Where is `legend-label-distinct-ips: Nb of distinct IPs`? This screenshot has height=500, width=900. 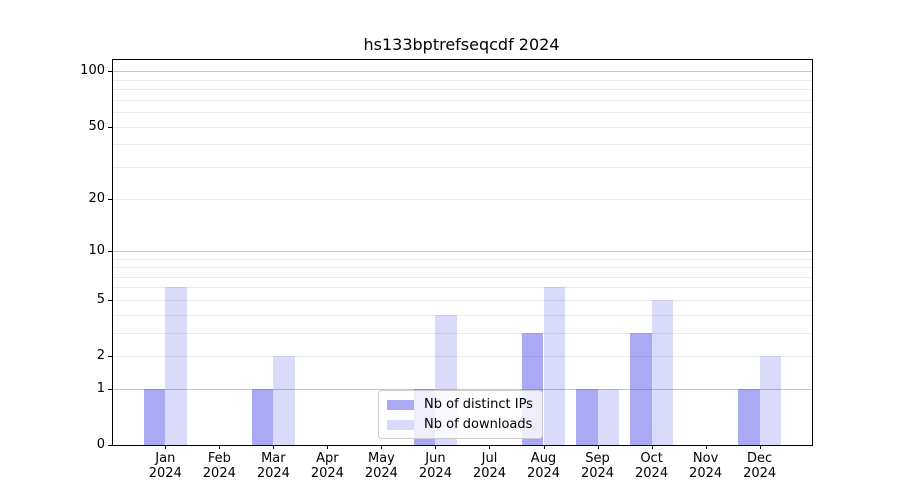 legend-label-distinct-ips: Nb of distinct IPs is located at coordinates (478, 404).